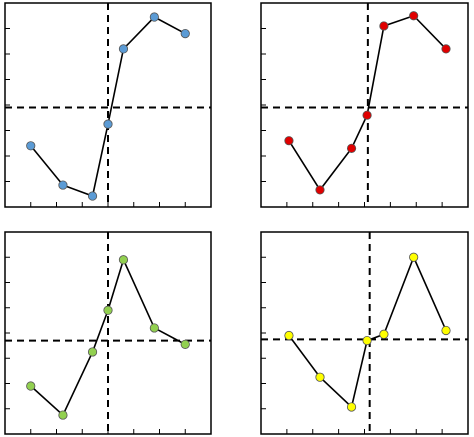  What do you see at coordinates (367, 332) in the screenshot?
I see `series-line` at bounding box center [367, 332].